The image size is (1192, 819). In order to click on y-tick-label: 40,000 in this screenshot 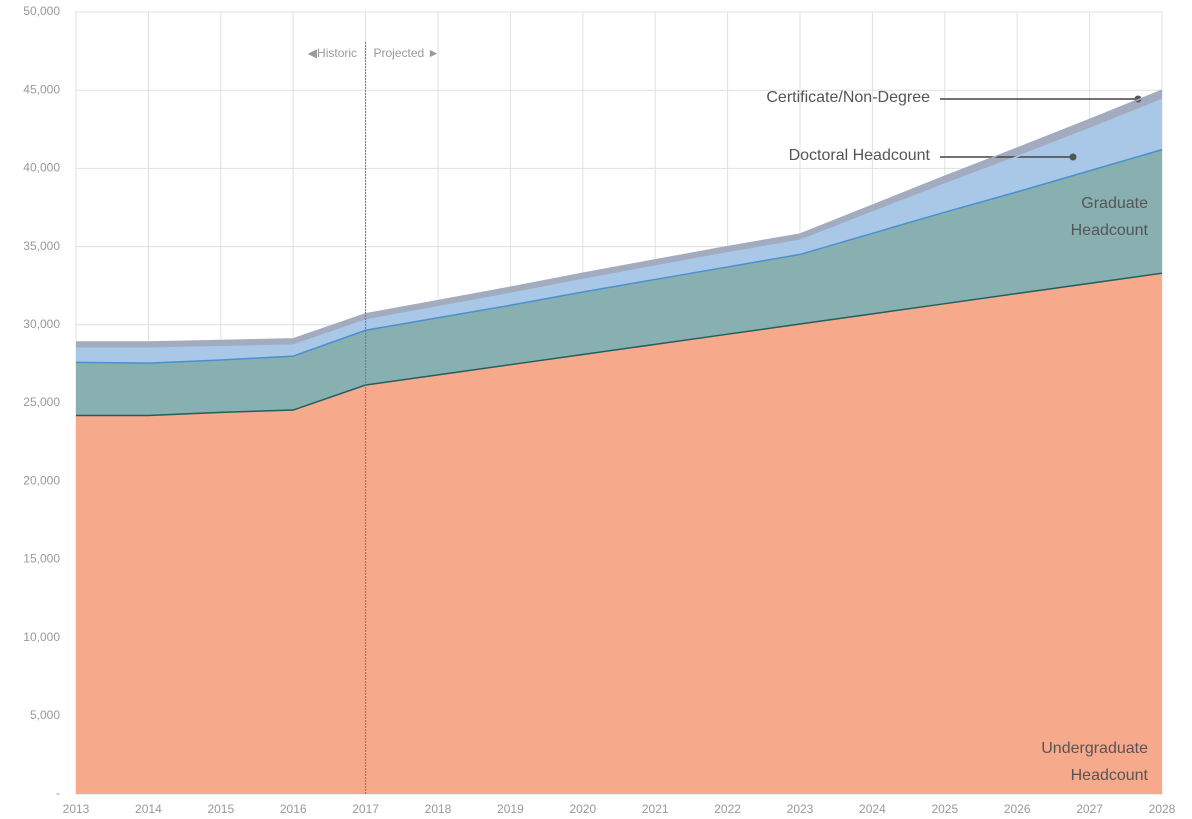, I will do `click(41, 168)`.